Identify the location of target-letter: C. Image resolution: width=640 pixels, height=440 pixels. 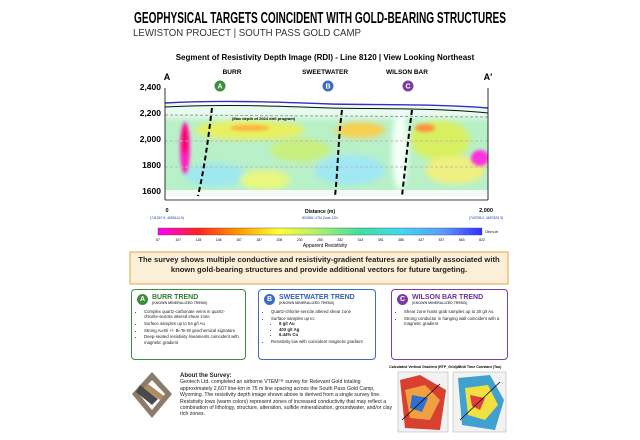
(407, 87).